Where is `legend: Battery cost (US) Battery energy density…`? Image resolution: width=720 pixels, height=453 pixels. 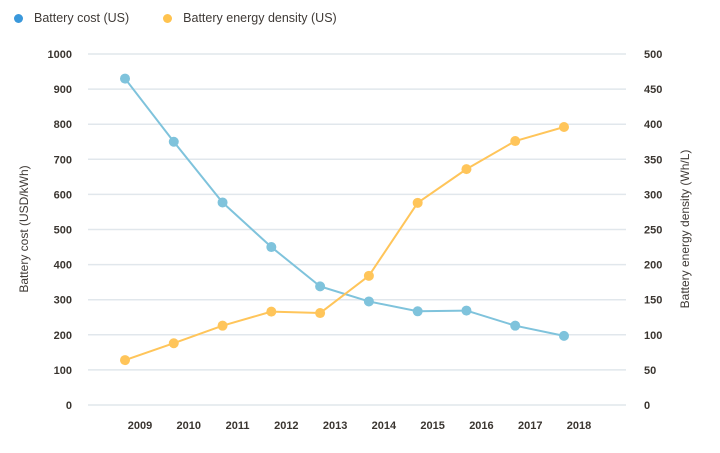 legend: Battery cost (US) Battery energy density… is located at coordinates (192, 18).